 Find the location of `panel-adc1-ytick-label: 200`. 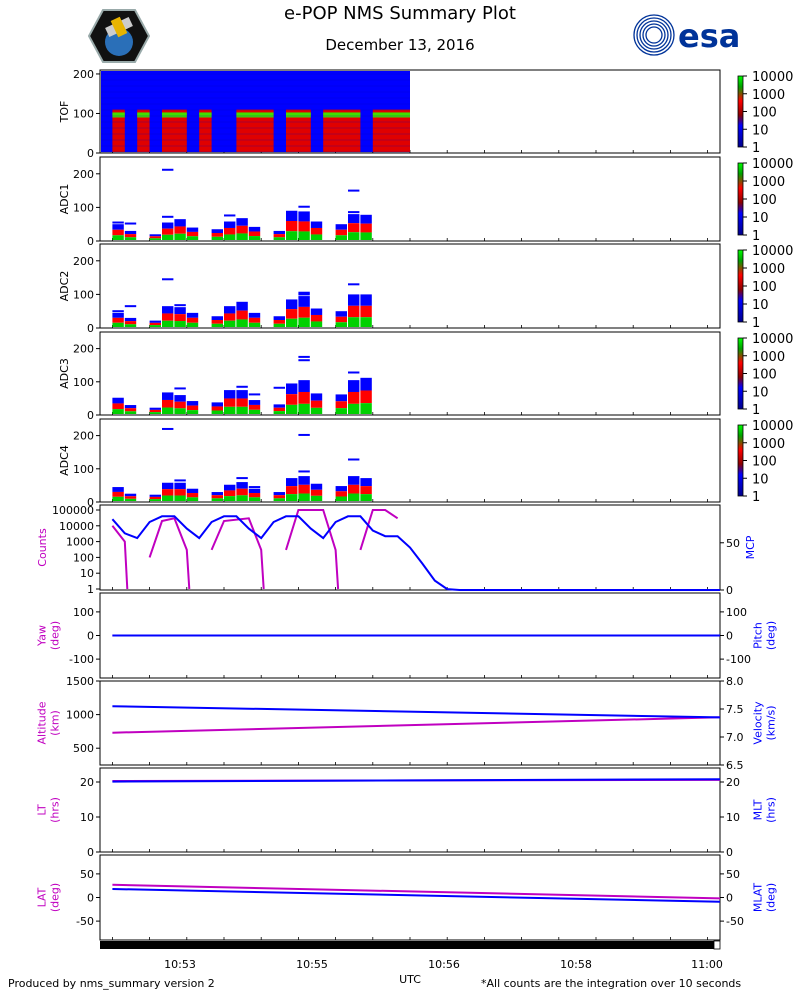

panel-adc1-ytick-label: 200 is located at coordinates (83, 174).